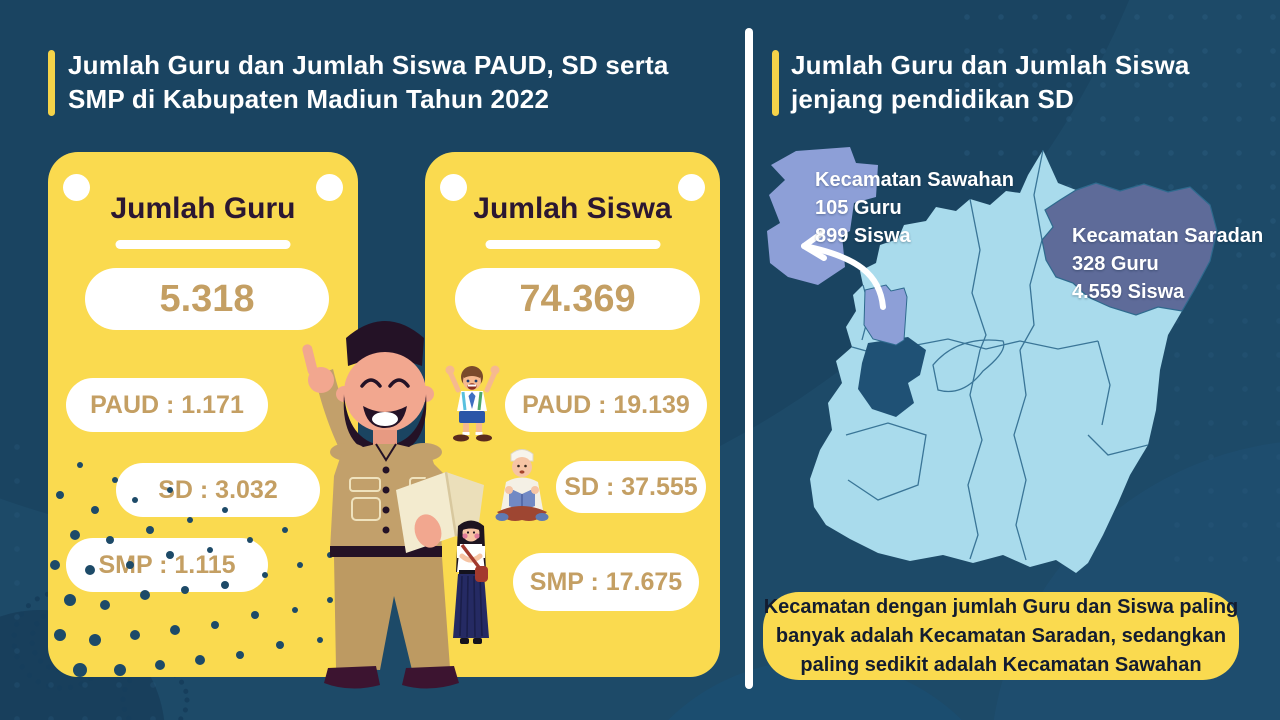 The image size is (1280, 720). I want to click on left-title-line2: SMP di Kabupaten Madiun Tahun 2022, so click(309, 99).